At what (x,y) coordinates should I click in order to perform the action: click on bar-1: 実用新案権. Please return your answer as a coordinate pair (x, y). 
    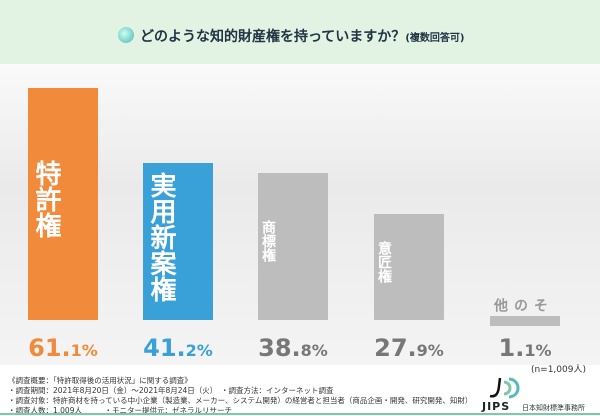
    Looking at the image, I should click on (178, 241).